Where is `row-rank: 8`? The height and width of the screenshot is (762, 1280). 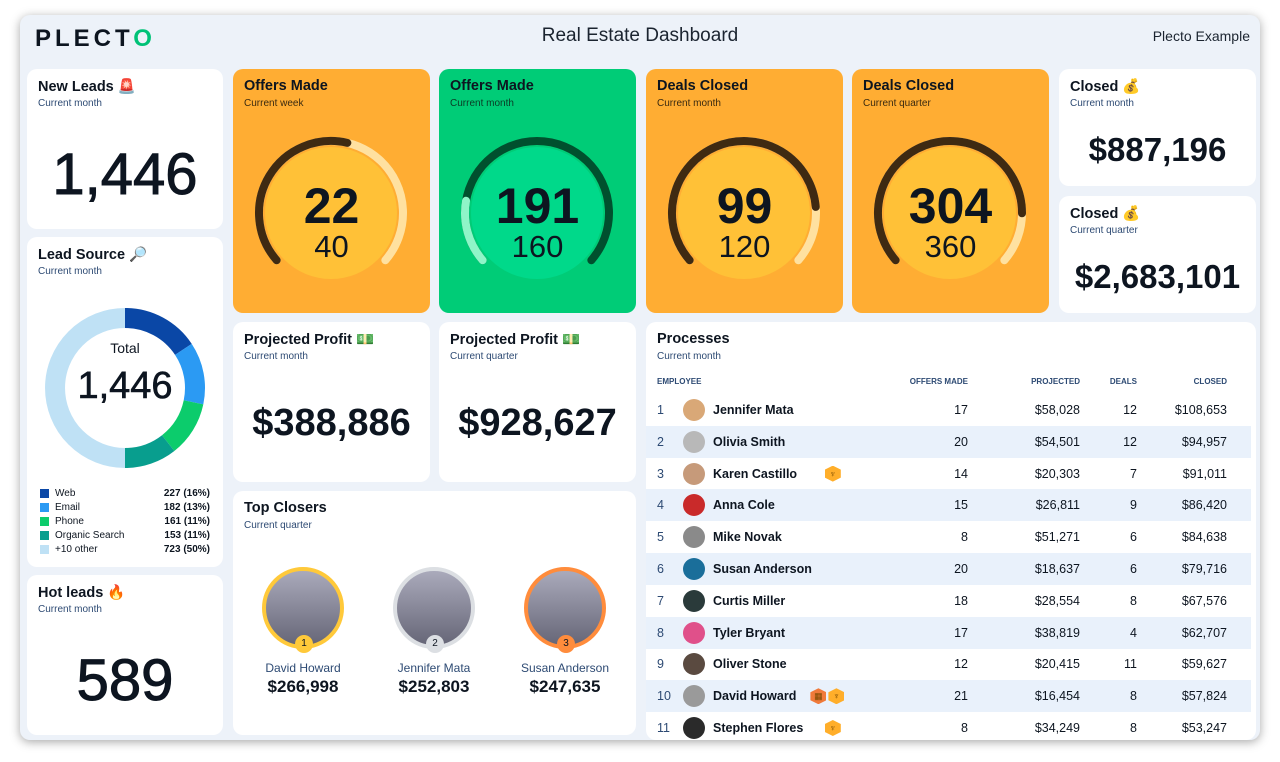
row-rank: 8 is located at coordinates (660, 632).